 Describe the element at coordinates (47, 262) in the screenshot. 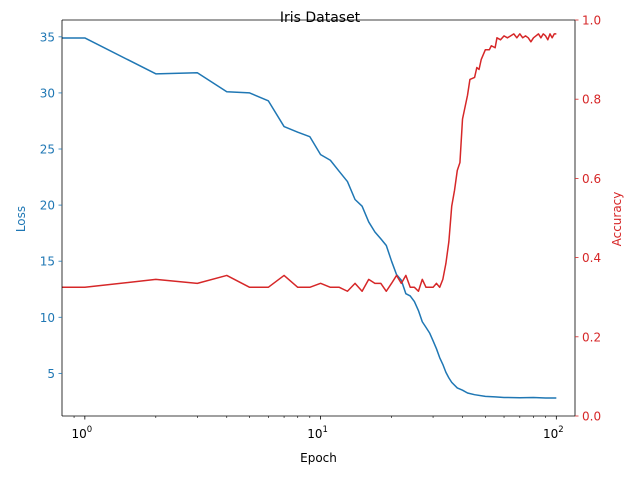

I see `y-left-tick-label: 15` at that location.